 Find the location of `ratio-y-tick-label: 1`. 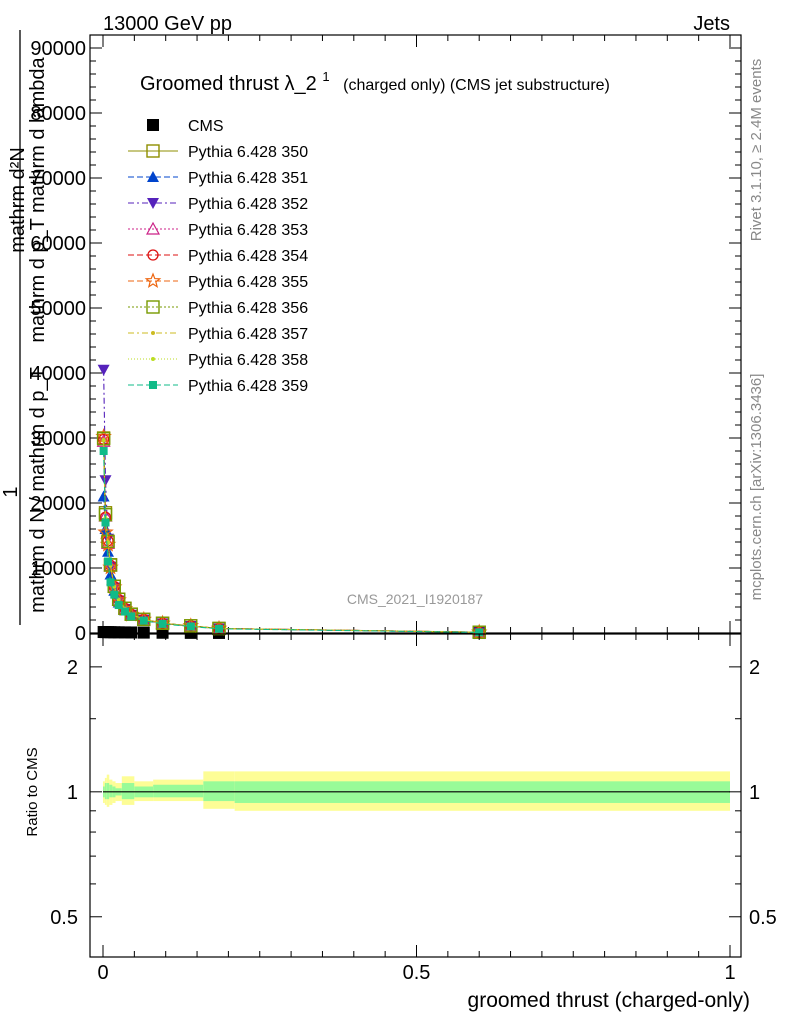

ratio-y-tick-label: 1 is located at coordinates (72, 793).